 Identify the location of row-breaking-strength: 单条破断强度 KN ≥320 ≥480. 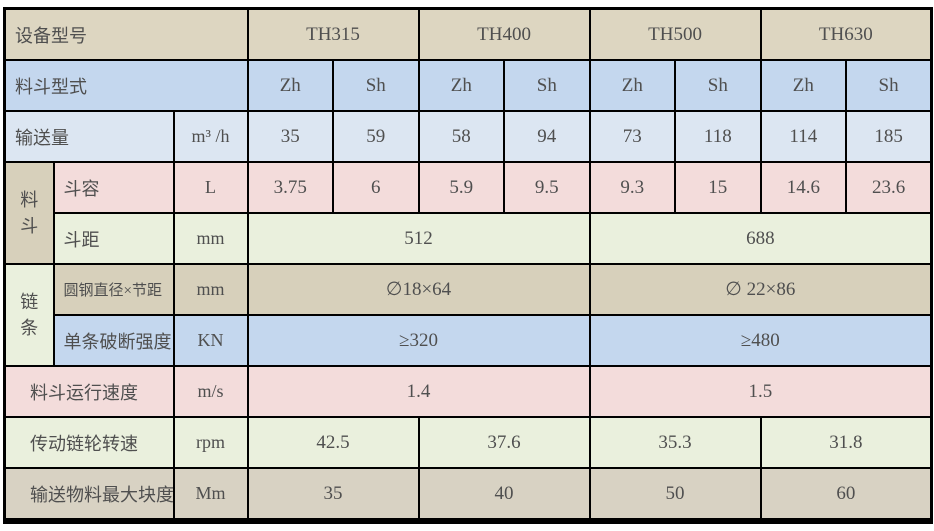
(469, 340).